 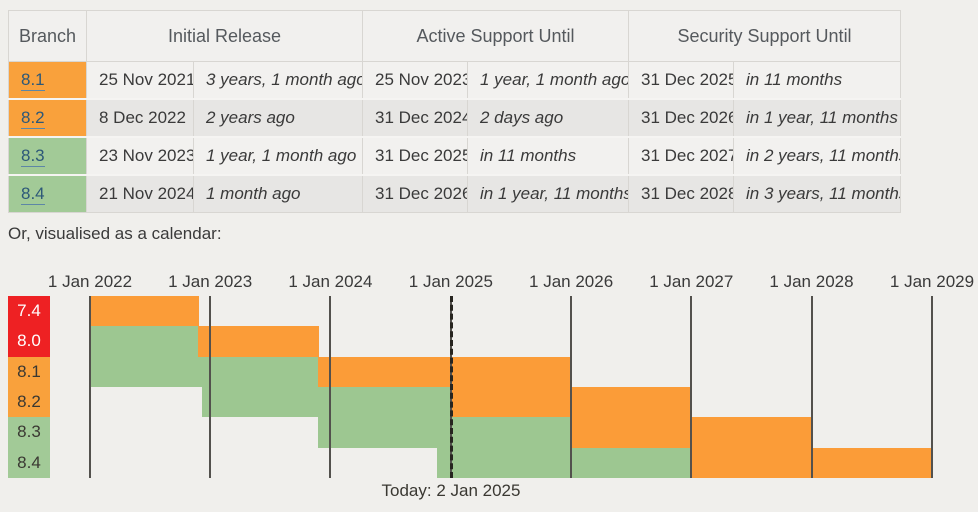 What do you see at coordinates (451, 490) in the screenshot?
I see `today-label: Today: 2 Jan 2025` at bounding box center [451, 490].